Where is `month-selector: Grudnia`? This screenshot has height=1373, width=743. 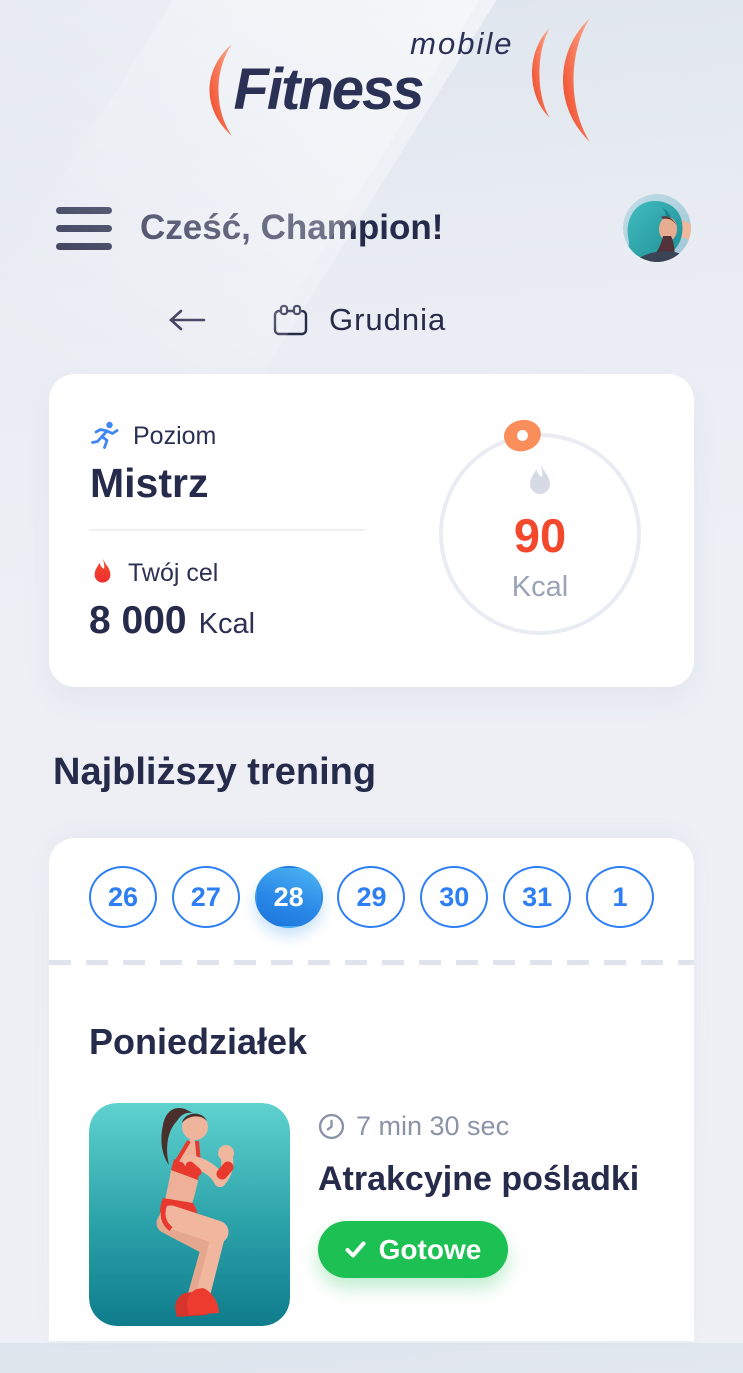
month-selector: Grudnia is located at coordinates (359, 320).